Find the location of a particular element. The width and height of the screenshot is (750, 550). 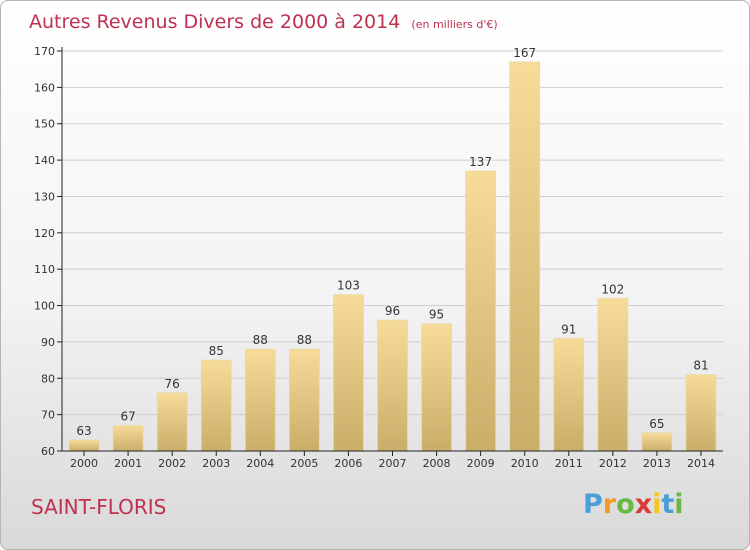

x-tick-label: 2000 is located at coordinates (84, 463).